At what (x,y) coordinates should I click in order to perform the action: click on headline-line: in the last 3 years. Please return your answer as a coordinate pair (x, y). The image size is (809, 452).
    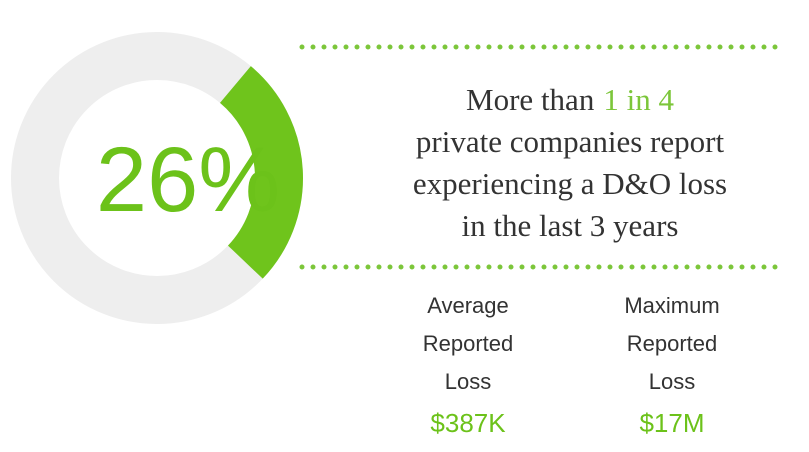
    Looking at the image, I should click on (570, 225).